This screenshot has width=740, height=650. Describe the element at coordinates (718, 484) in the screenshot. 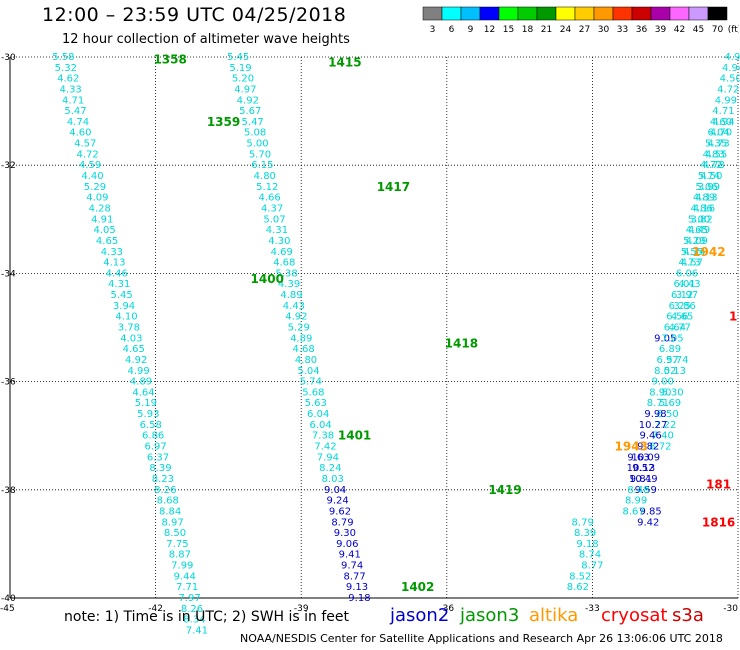

I see `pass-number-label: 181` at that location.